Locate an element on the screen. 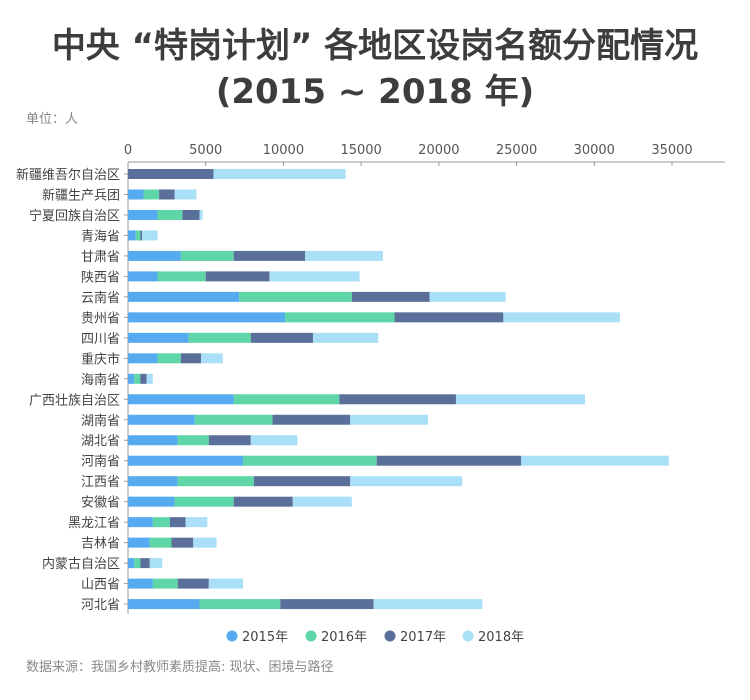  x-tick-label: 25000 is located at coordinates (516, 150).